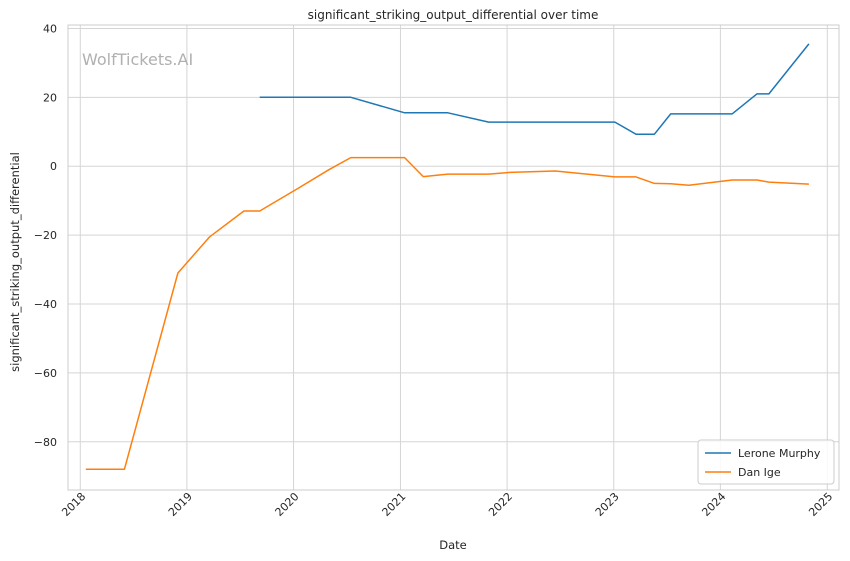  What do you see at coordinates (45, 235) in the screenshot?
I see `y-tick-label--20: −20` at bounding box center [45, 235].